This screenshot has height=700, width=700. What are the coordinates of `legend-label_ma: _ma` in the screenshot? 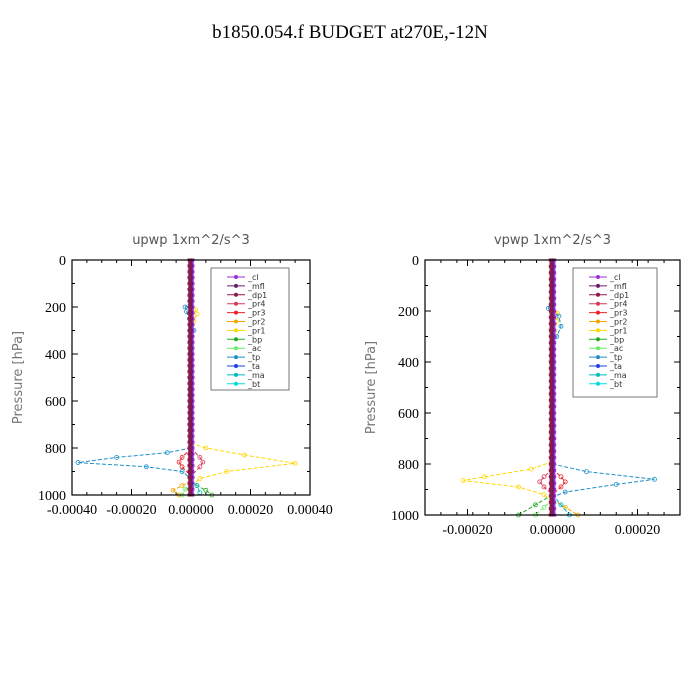 It's located at (256, 375).